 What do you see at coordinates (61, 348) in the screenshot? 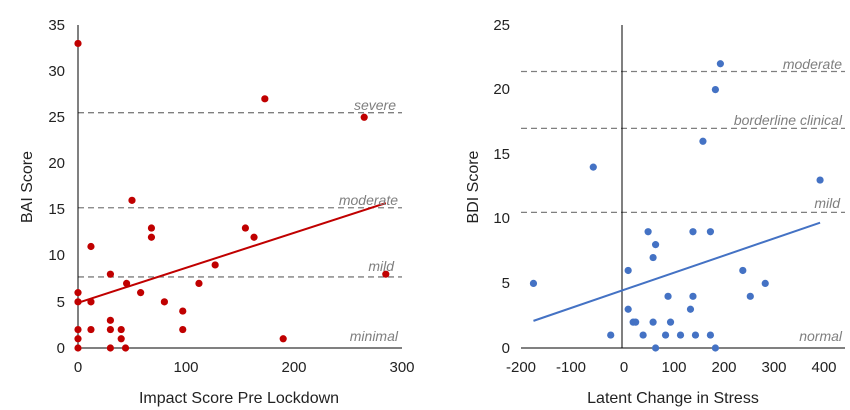
I see `bai-y-tick: 0` at bounding box center [61, 348].